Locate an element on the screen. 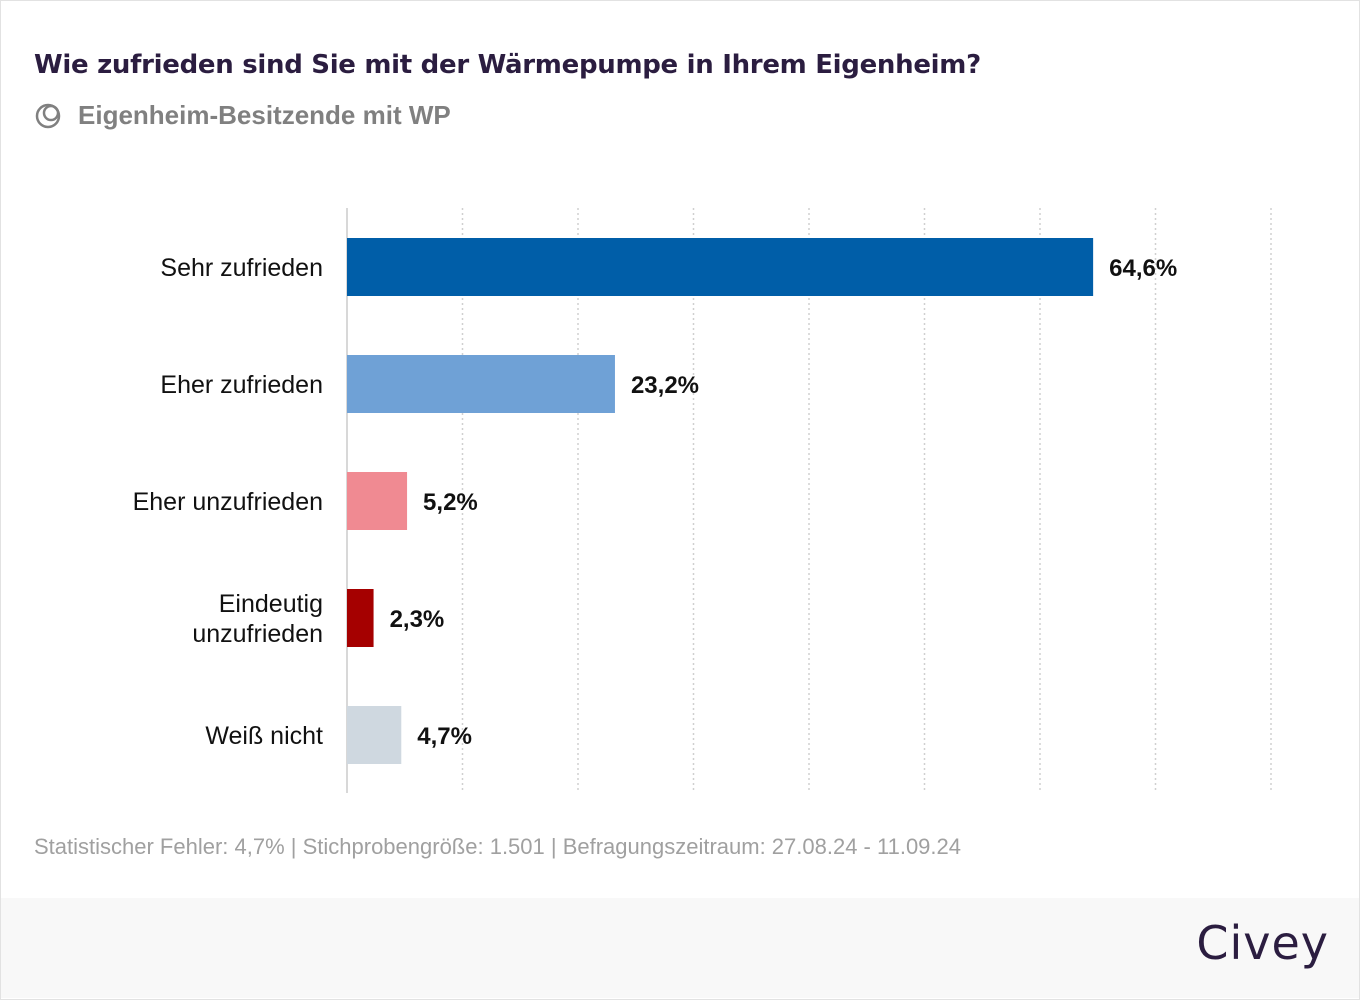  category-label: Eindeutig unzufrieden is located at coordinates (257, 619).